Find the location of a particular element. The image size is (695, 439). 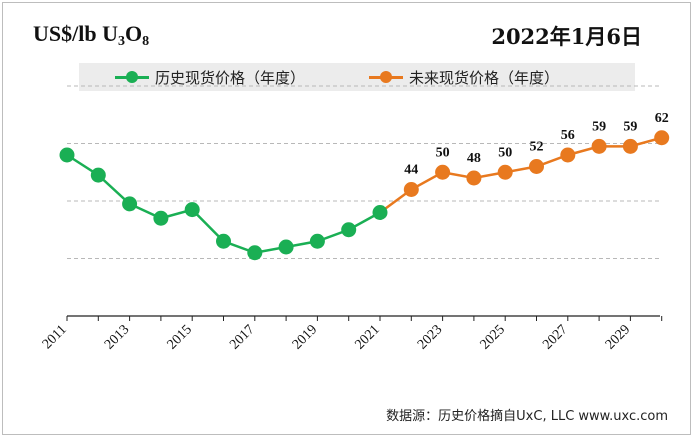

x-tick-label: 2017 is located at coordinates (242, 337).